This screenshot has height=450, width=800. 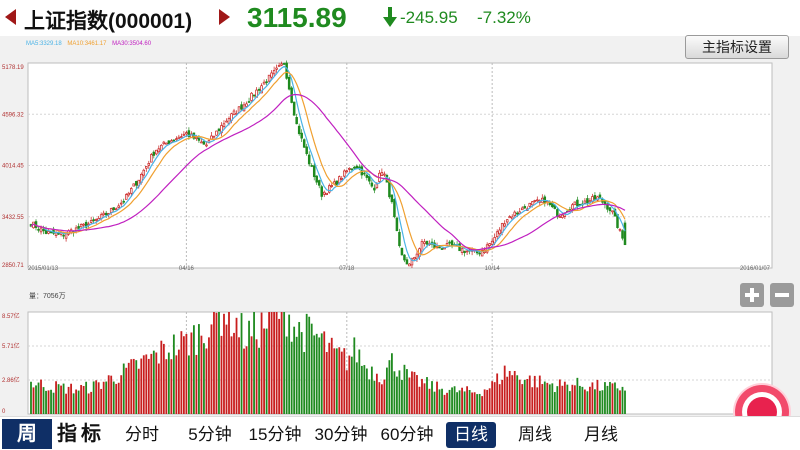 What do you see at coordinates (297, 17) in the screenshot?
I see `index-price: 3115.89` at bounding box center [297, 17].